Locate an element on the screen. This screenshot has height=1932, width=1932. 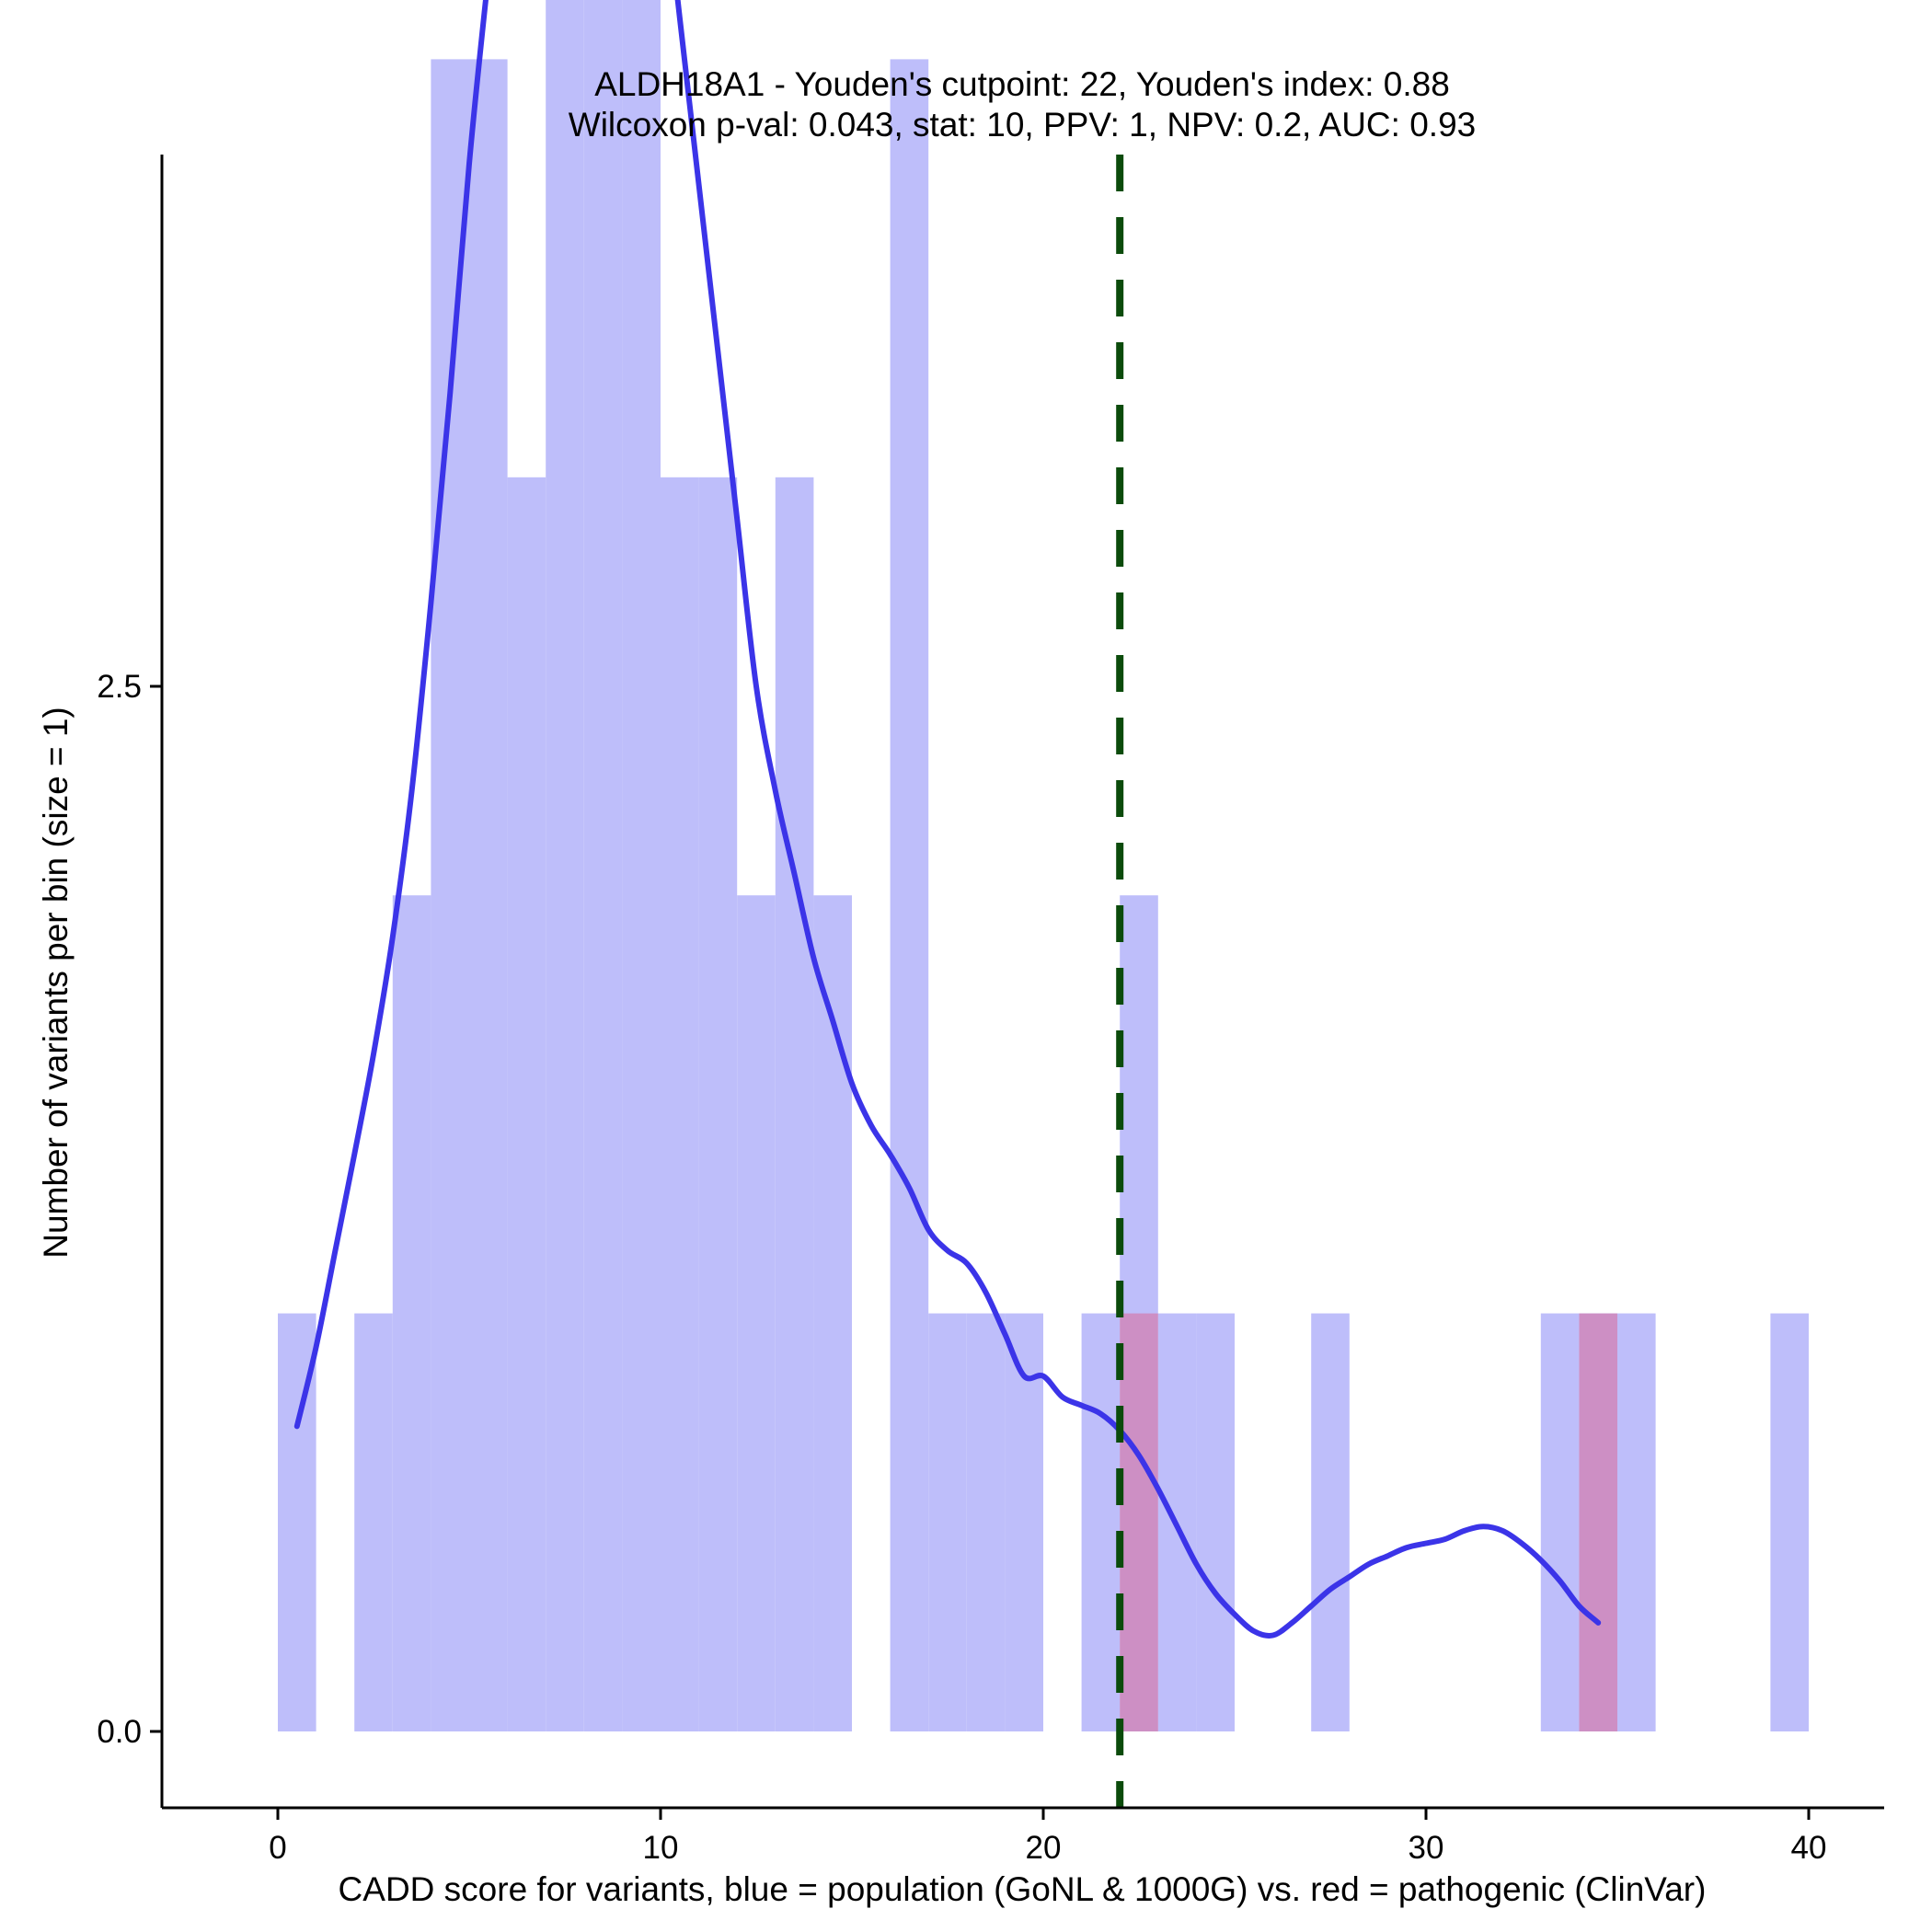
y-axis-ticks: 0.02.55.07.5 is located at coordinates (129, 1209).